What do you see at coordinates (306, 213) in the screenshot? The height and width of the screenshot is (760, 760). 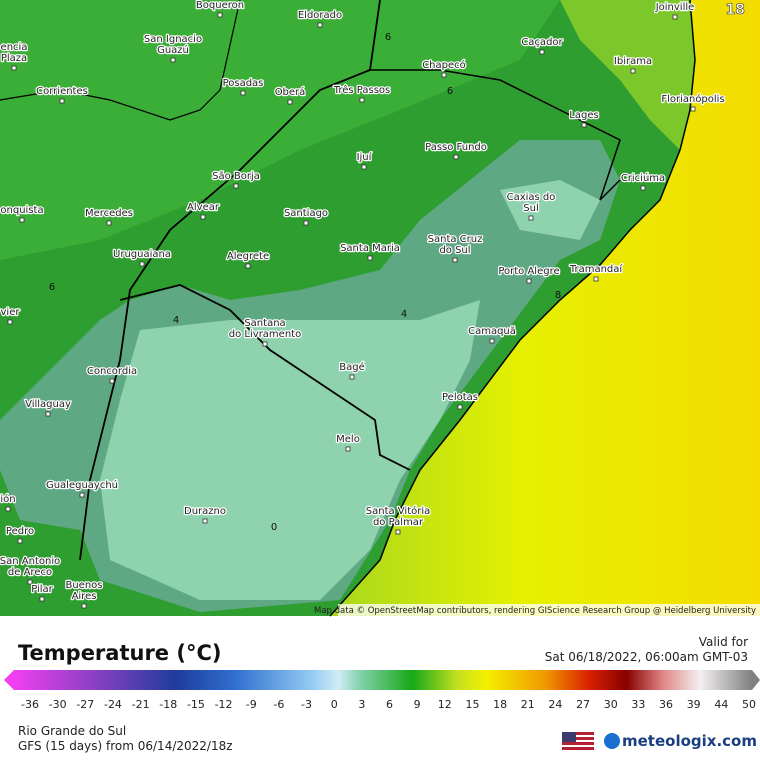 I see `city-label: Santiago` at bounding box center [306, 213].